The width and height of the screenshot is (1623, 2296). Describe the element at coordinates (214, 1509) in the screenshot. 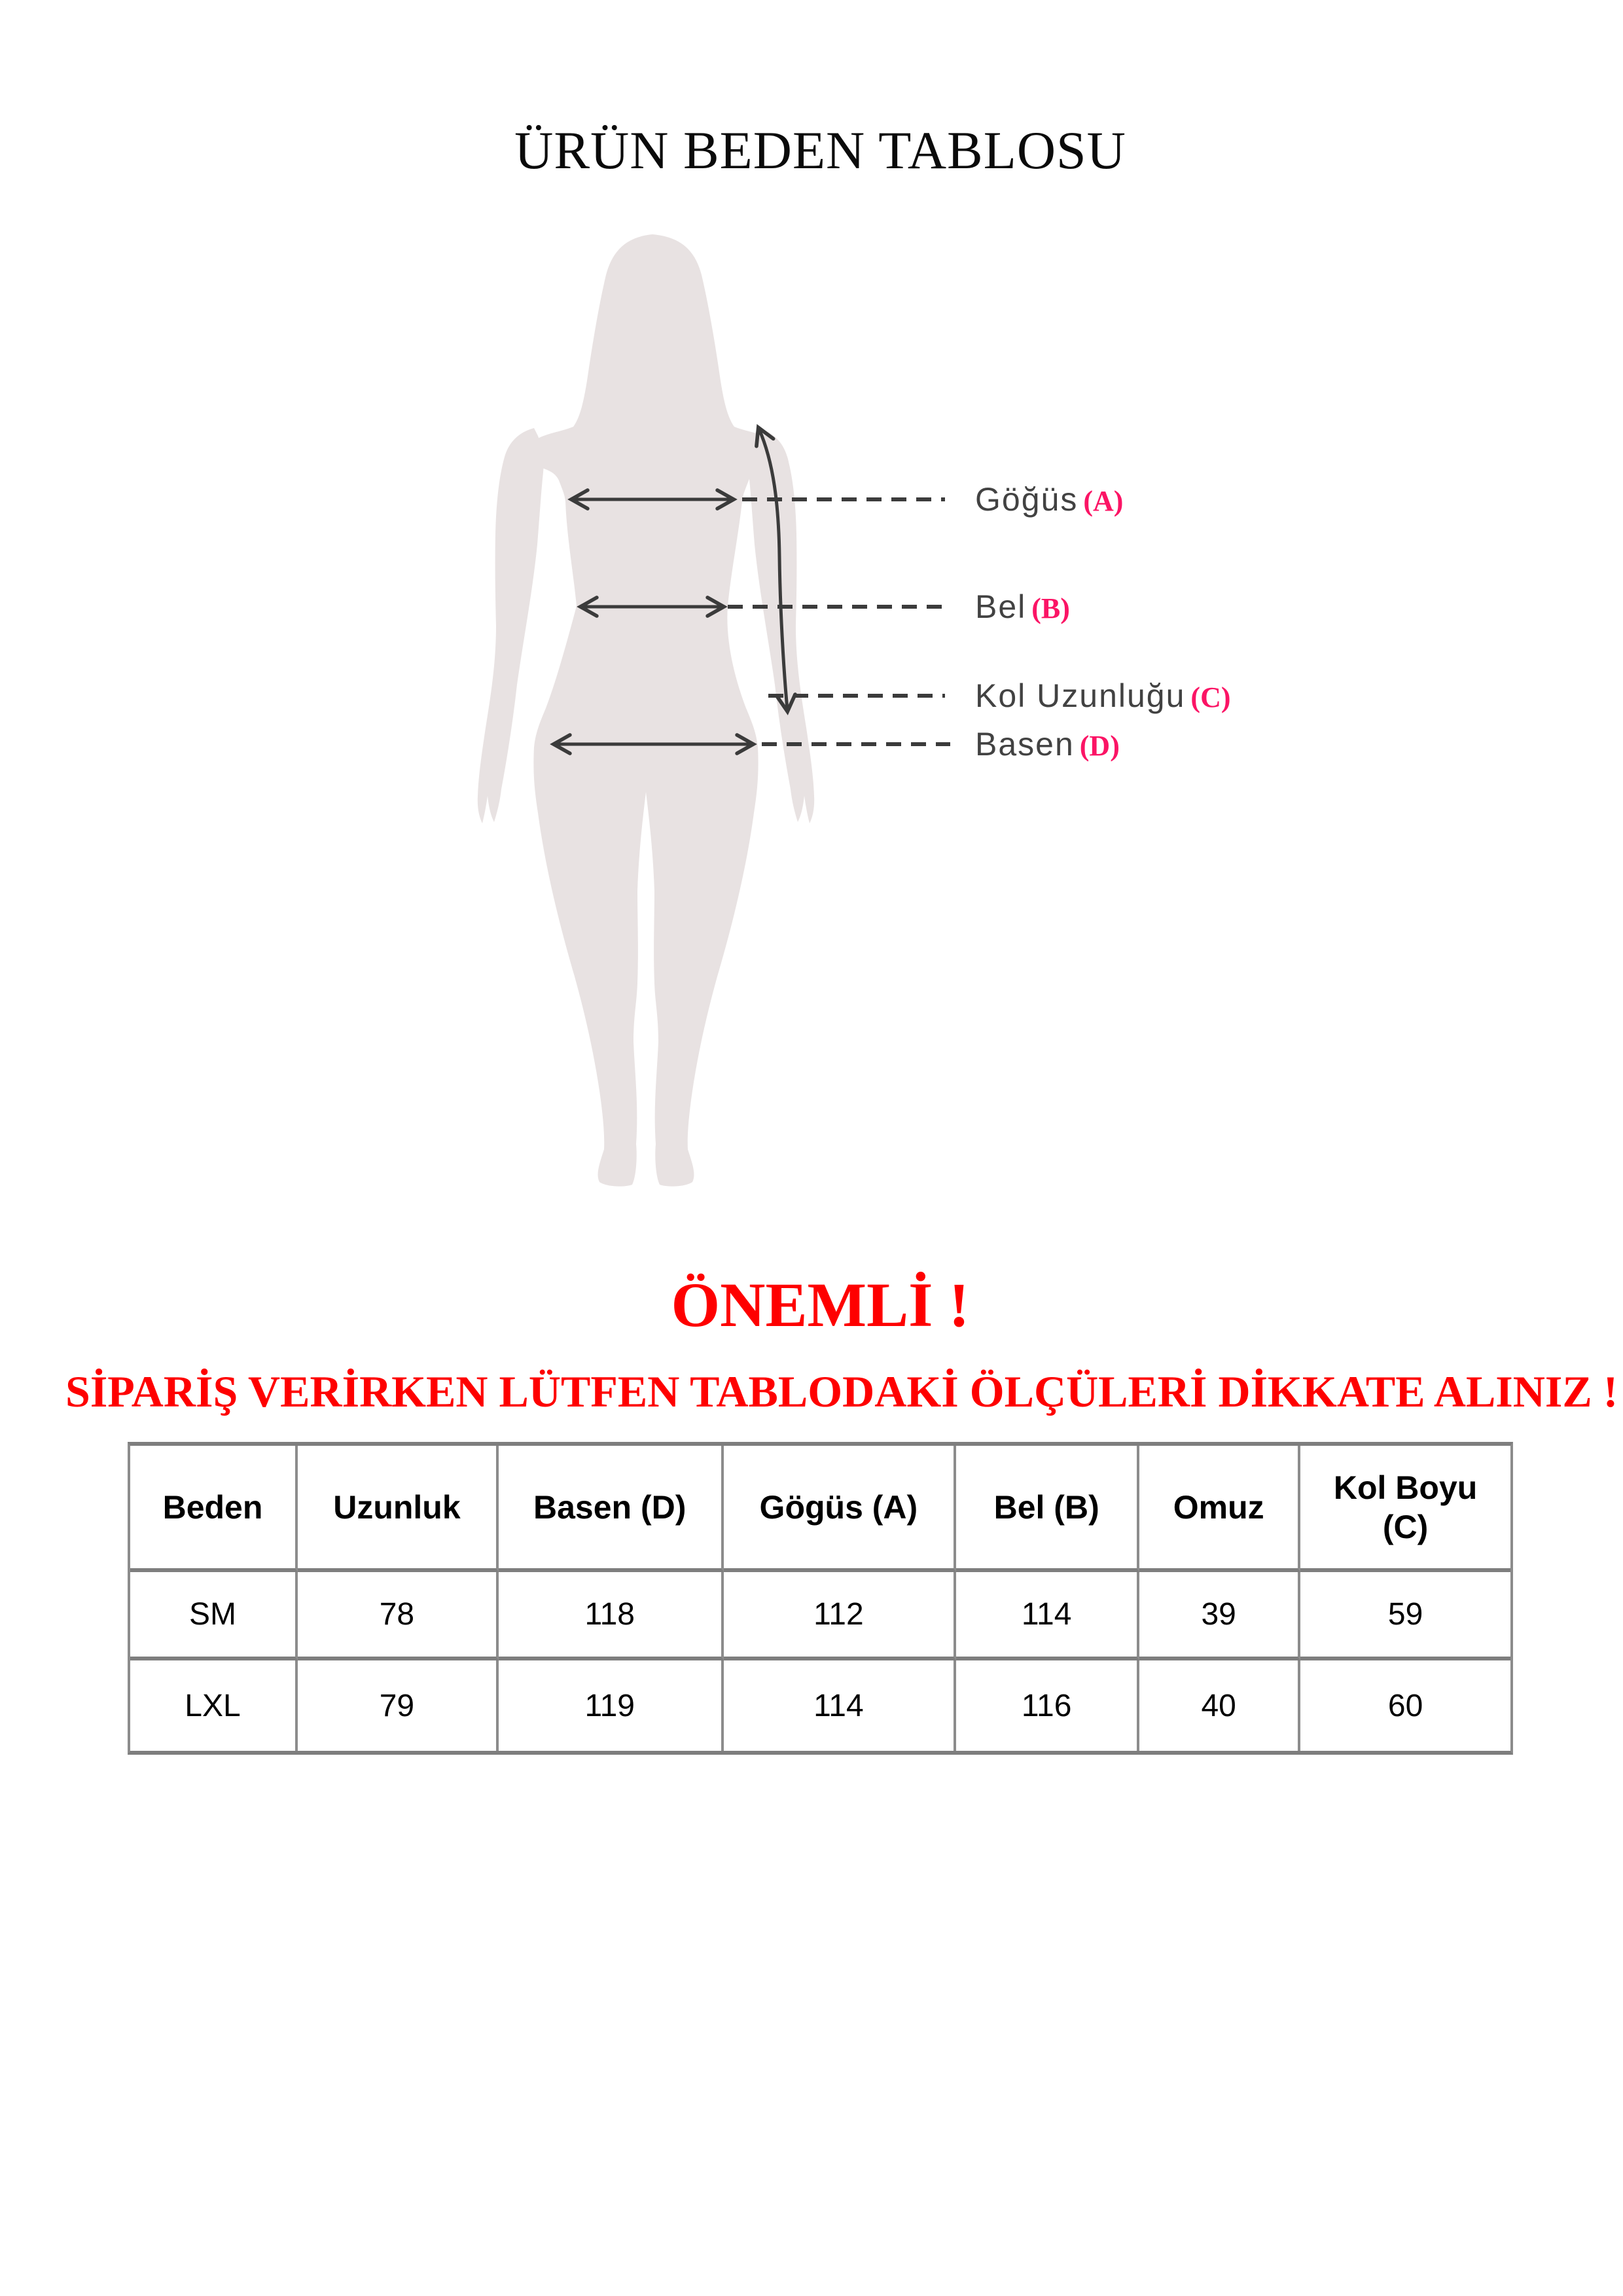

I see `size-table-header-beden: Beden` at that location.